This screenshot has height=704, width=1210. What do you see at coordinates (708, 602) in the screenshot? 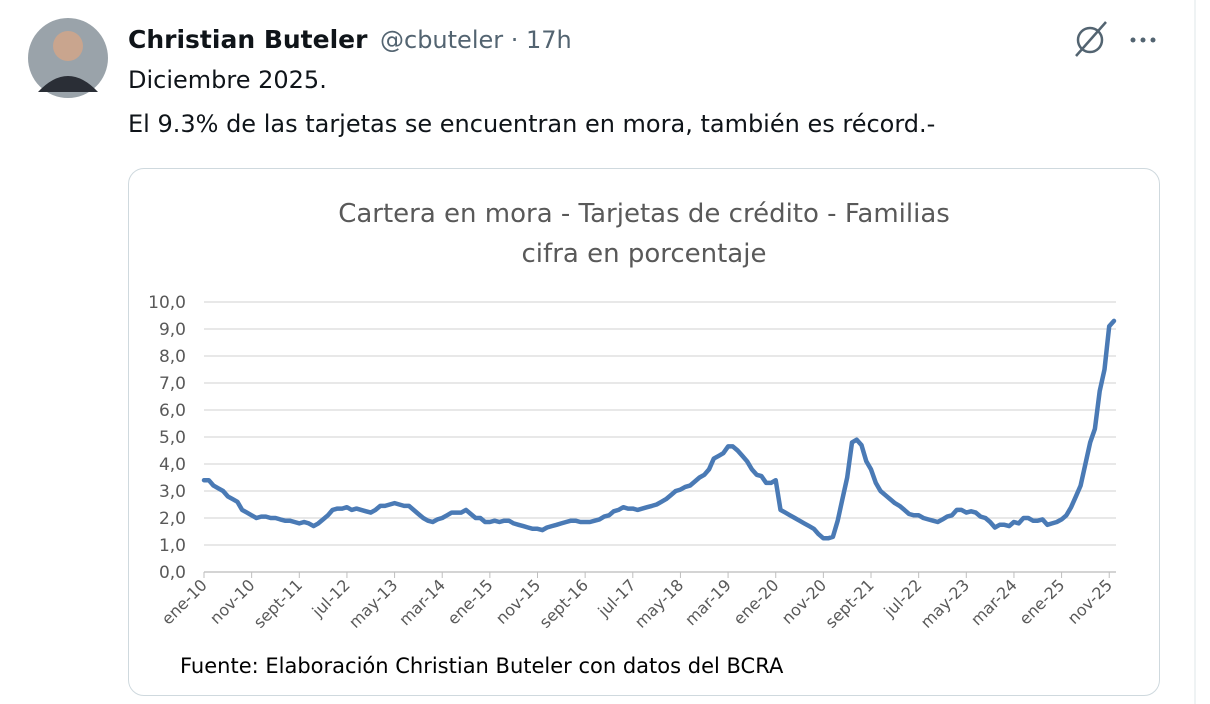
I see `x-tick-label: mar-19` at bounding box center [708, 602].